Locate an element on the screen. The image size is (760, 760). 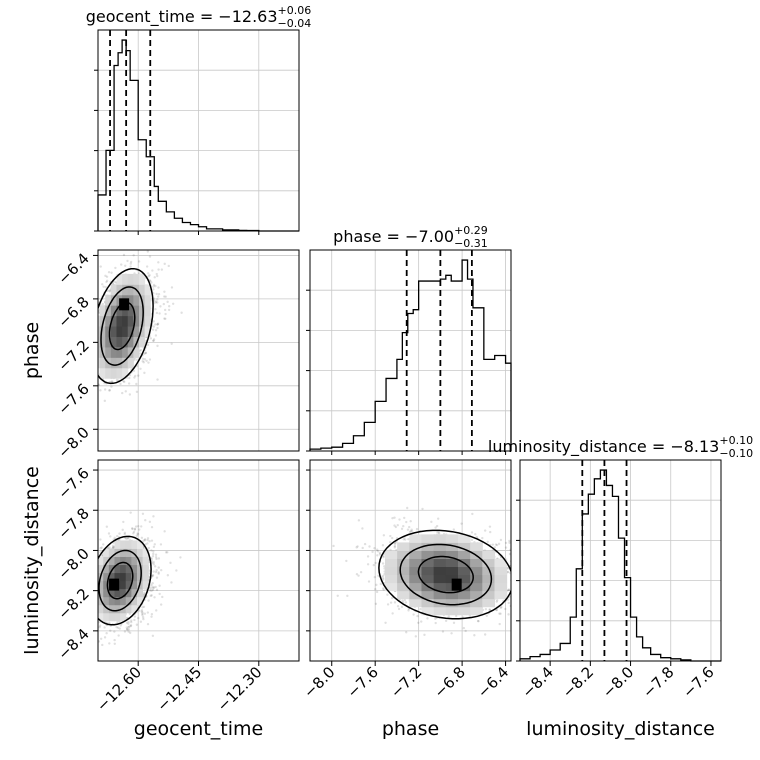
histogram-step is located at coordinates (410, 355).